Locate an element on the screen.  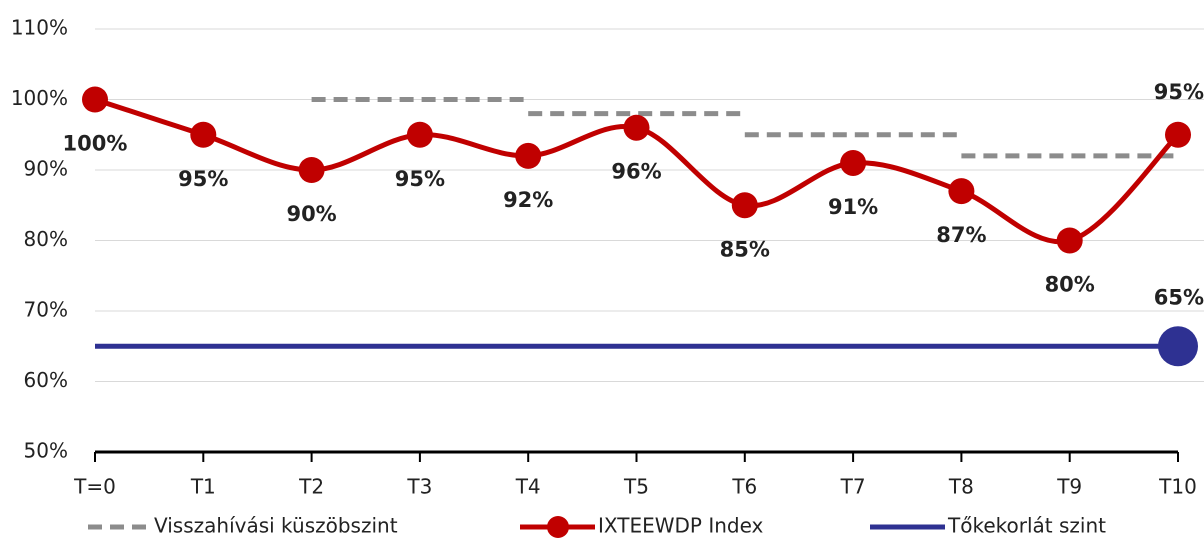
y-tick-label: 60% is located at coordinates (46, 380).